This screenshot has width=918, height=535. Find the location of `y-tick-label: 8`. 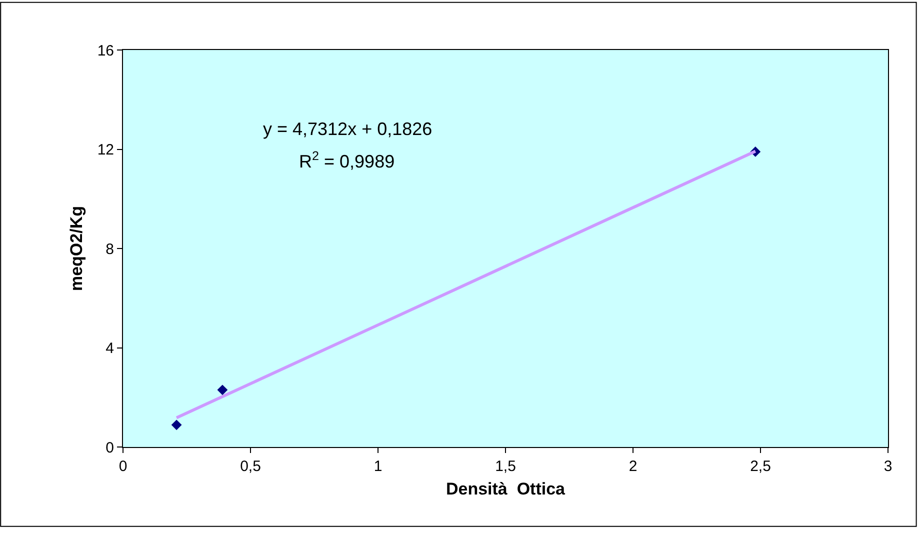

y-tick-label: 8 is located at coordinates (110, 249).